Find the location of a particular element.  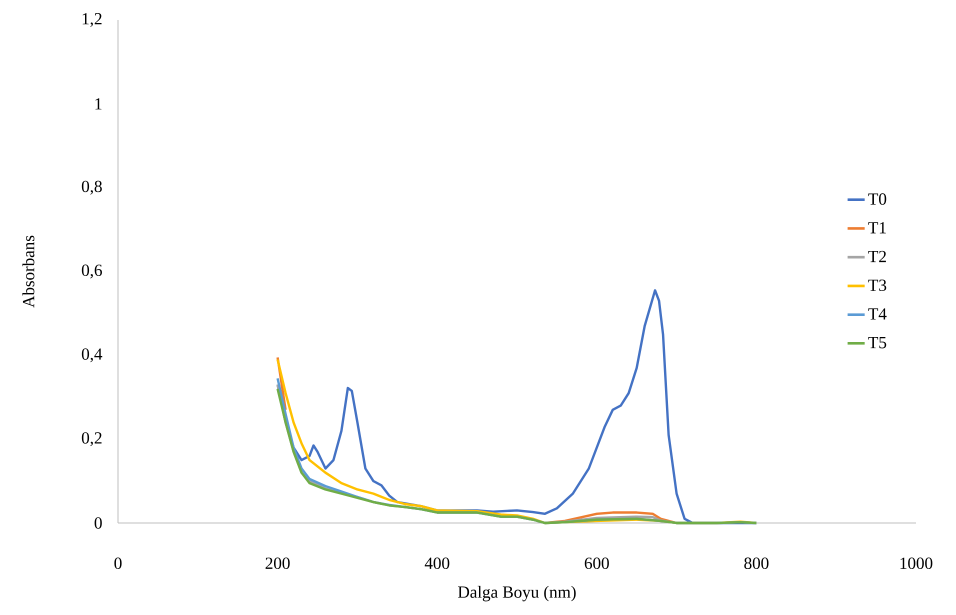

legend-label: T5 is located at coordinates (877, 342).